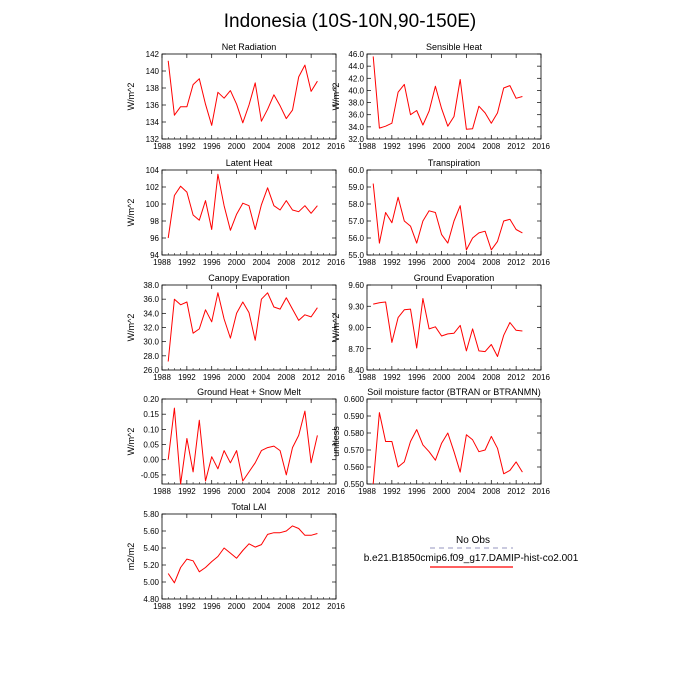 This screenshot has width=700, height=700. I want to click on y-tick-label: 0.00, so click(151, 460).